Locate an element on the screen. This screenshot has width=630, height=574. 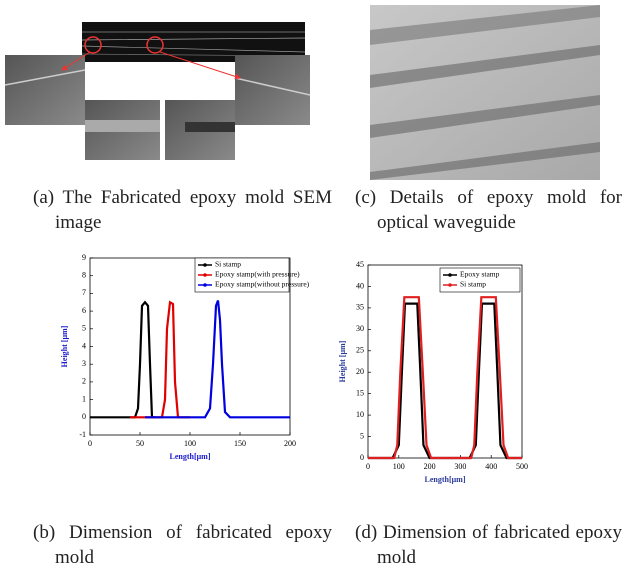
y-tick-label: 4 is located at coordinates (84, 345).